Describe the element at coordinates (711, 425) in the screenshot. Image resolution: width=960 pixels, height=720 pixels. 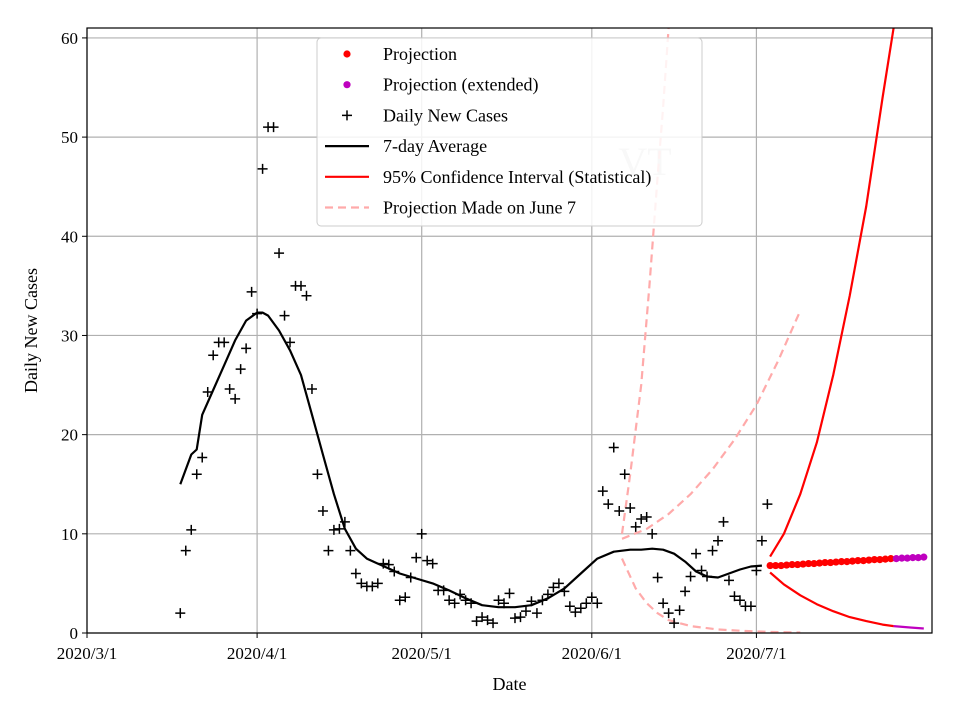
I see `series-line-projection-made-on-june-7-middle` at that location.